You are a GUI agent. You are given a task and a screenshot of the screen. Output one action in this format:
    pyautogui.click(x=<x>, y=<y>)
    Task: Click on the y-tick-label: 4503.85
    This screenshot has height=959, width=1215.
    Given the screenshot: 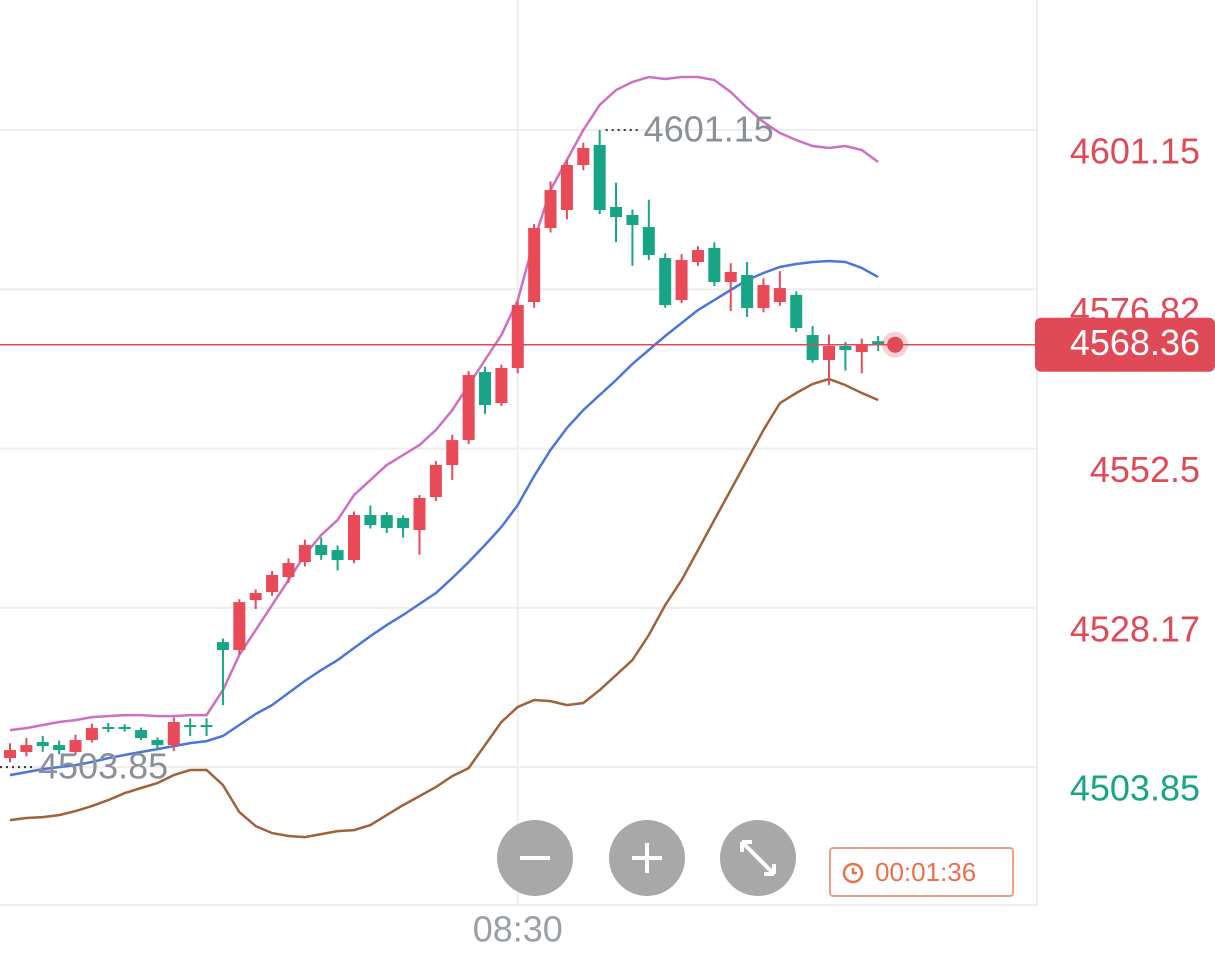 What is the action you would take?
    pyautogui.click(x=1135, y=788)
    